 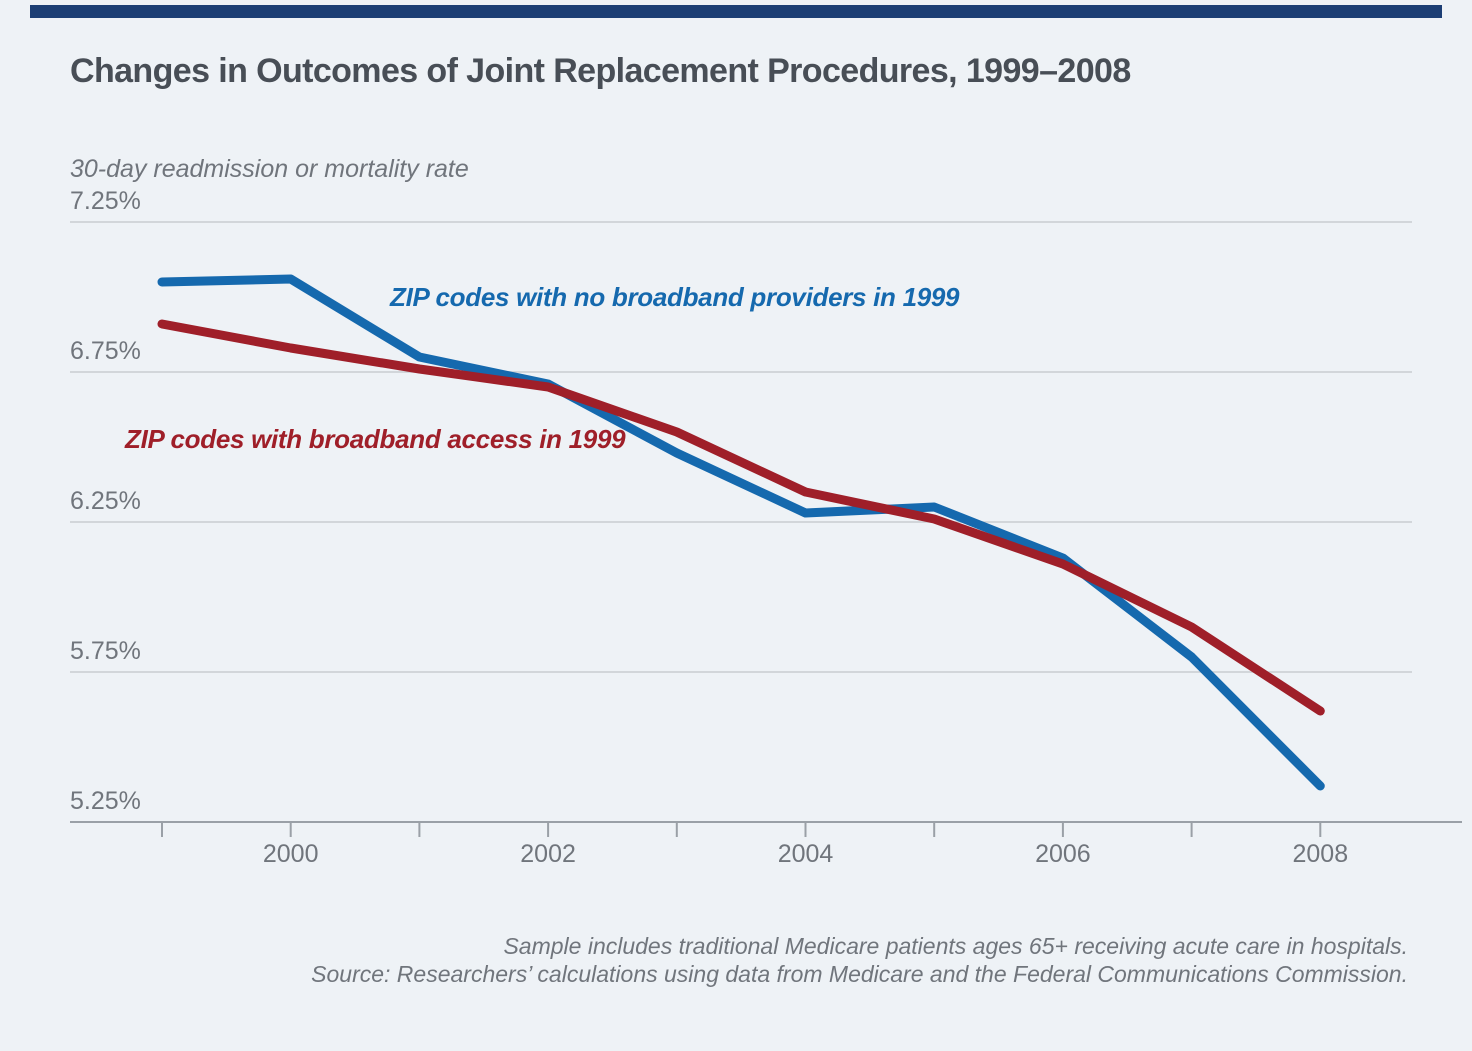 I want to click on y-tick-label-6.75%: 6.75%, so click(x=105, y=351).